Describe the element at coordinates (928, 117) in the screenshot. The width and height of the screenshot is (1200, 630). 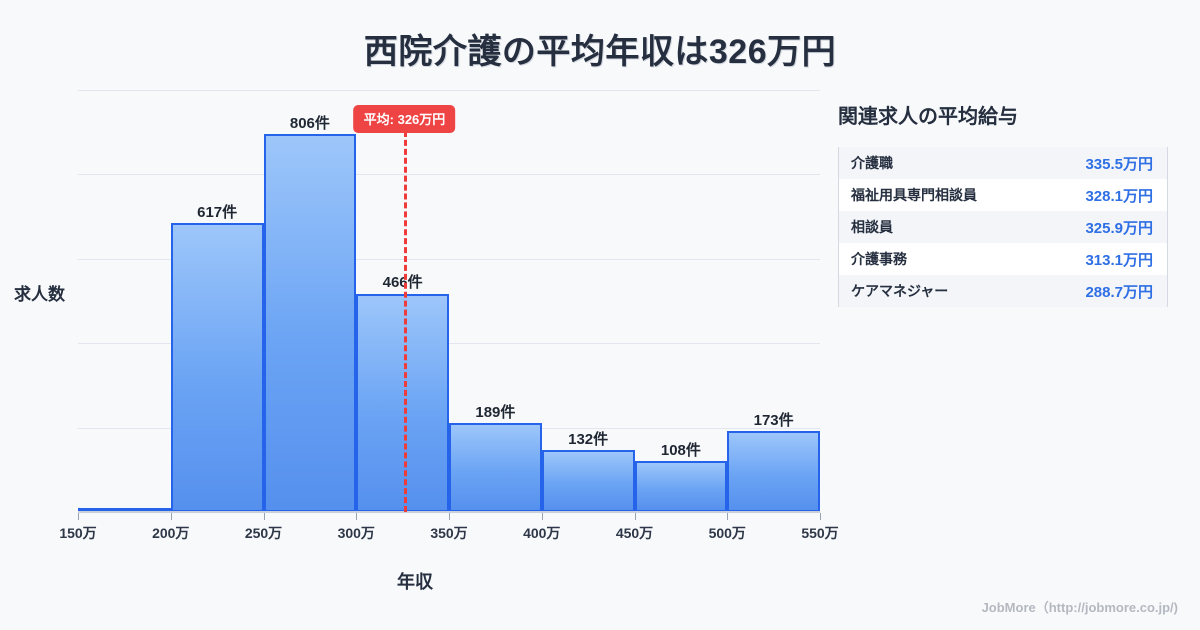
I see `related-salary-title: 関連求人の平均給与` at that location.